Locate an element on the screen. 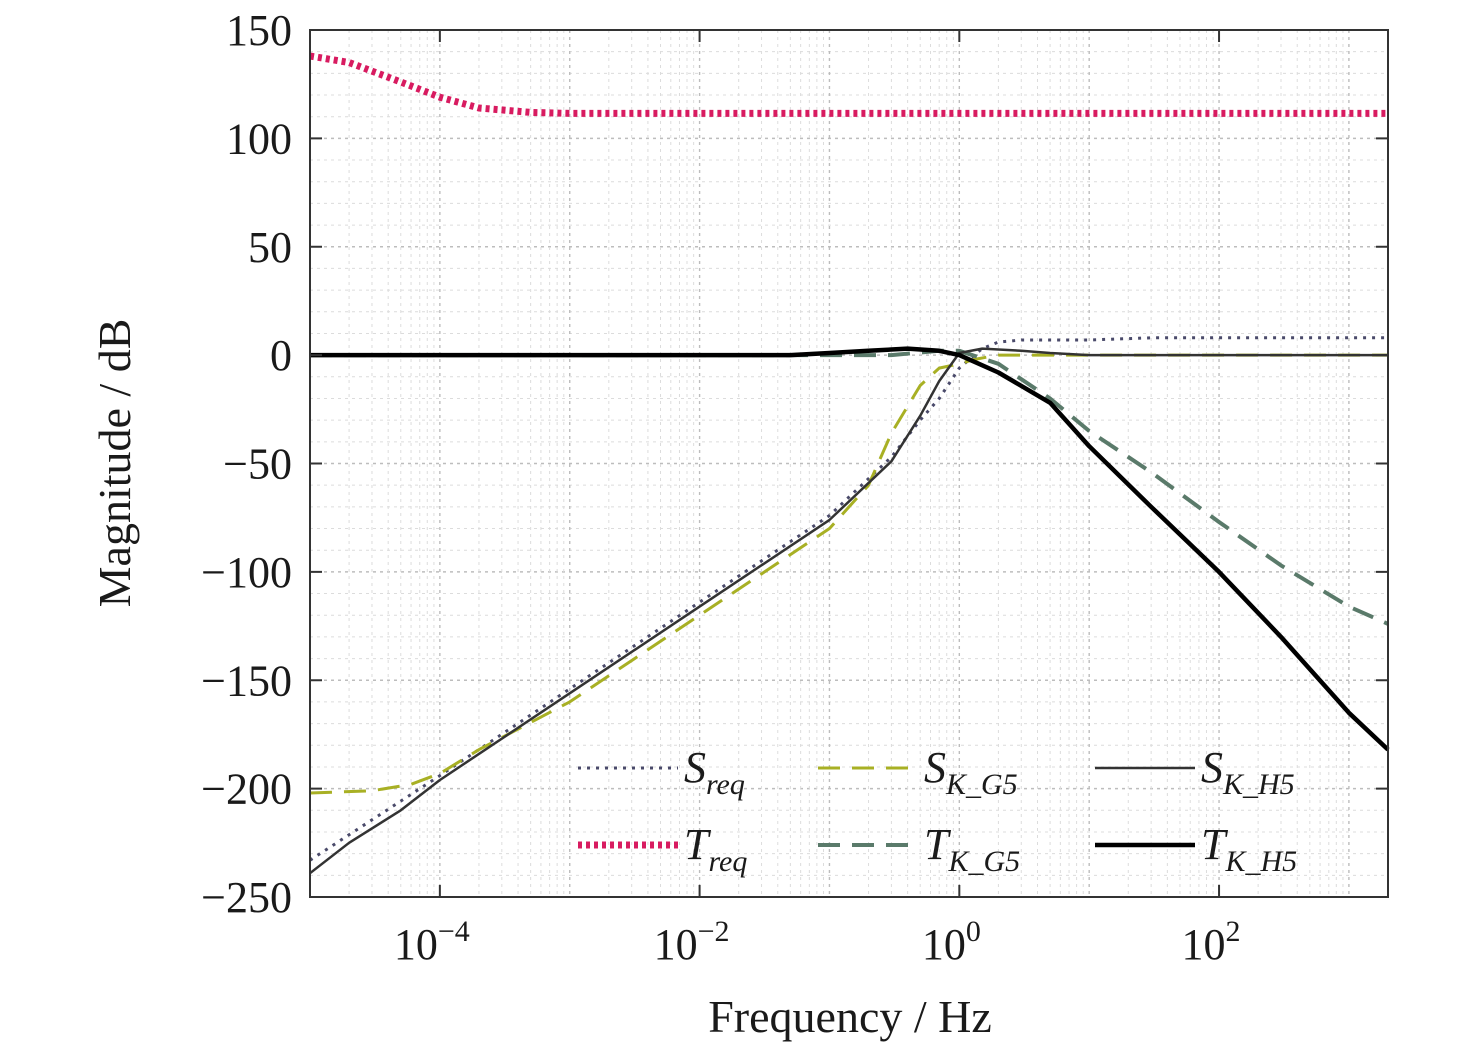  y-axis-title: Magnitude / dB is located at coordinates (114, 463).